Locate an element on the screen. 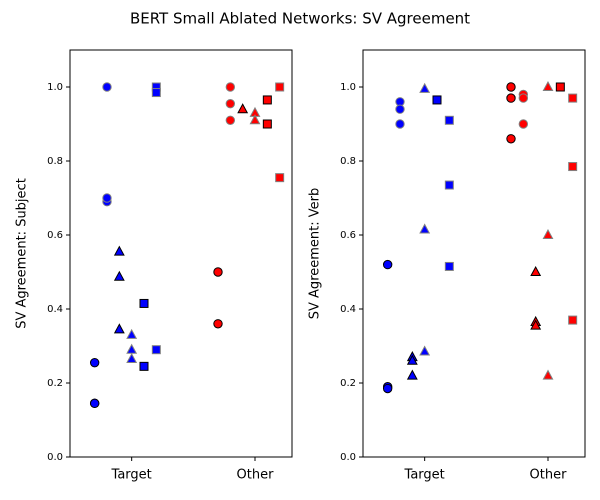  y-axis-label: SV Agreement: Verb is located at coordinates (315, 253).